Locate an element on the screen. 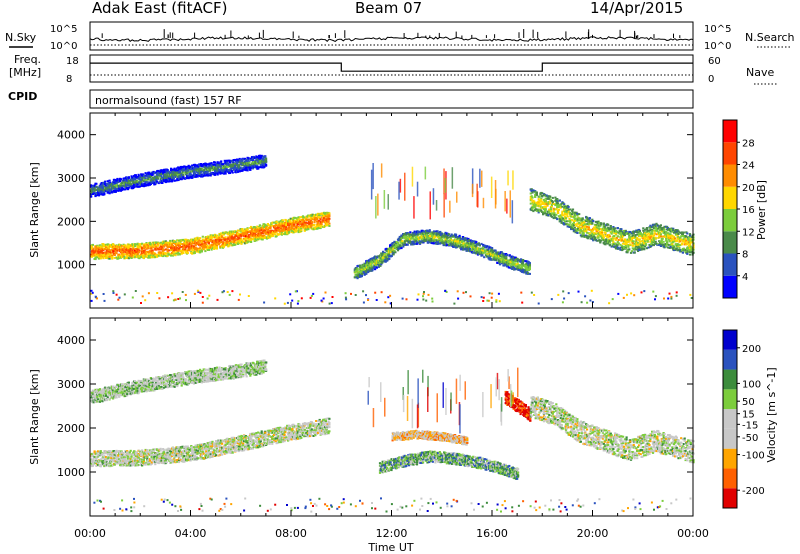 The height and width of the screenshot is (554, 800). noise-left-tick-top: 10^5 is located at coordinates (63, 29).